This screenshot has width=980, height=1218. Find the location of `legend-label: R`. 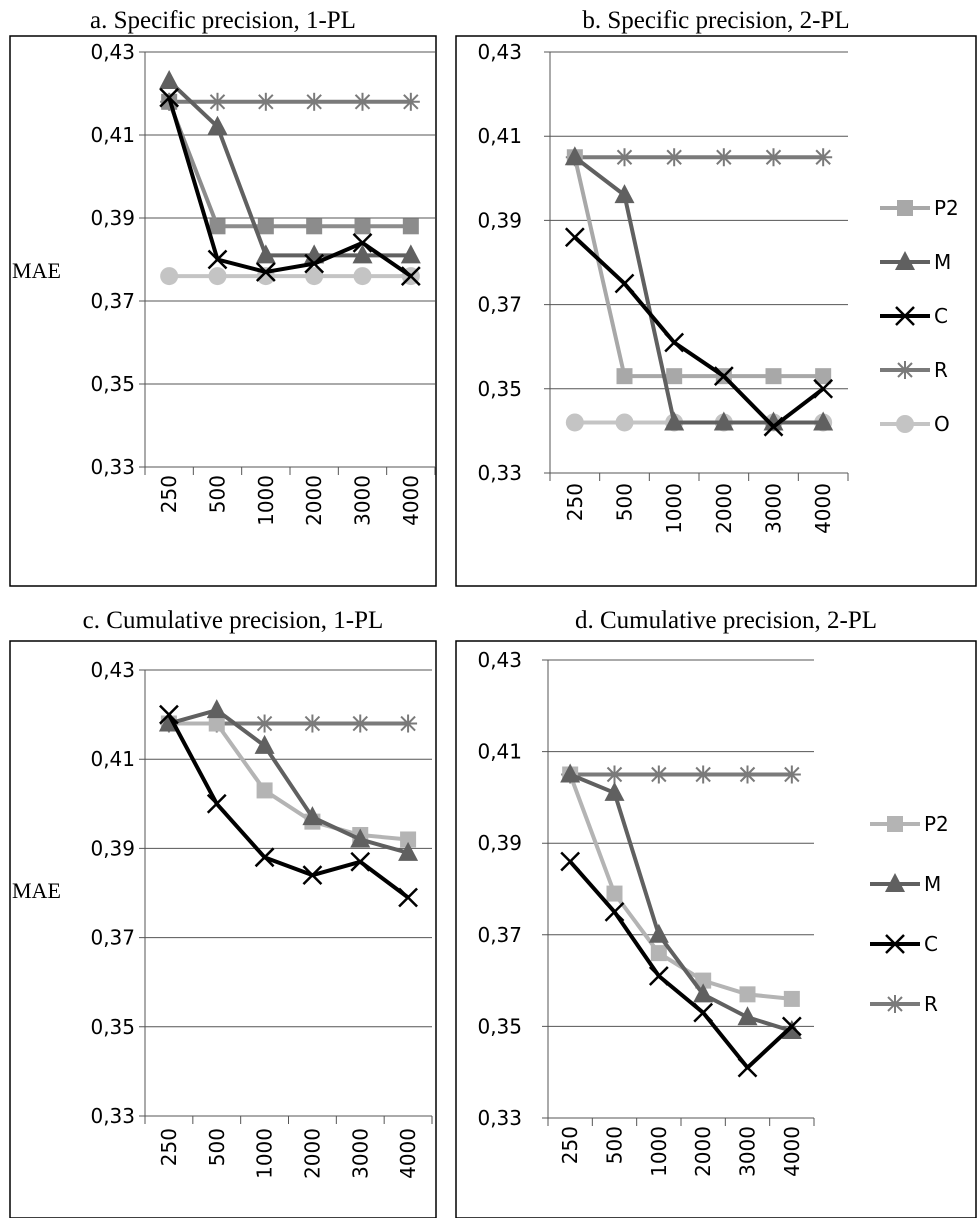

legend-label: R is located at coordinates (941, 370).